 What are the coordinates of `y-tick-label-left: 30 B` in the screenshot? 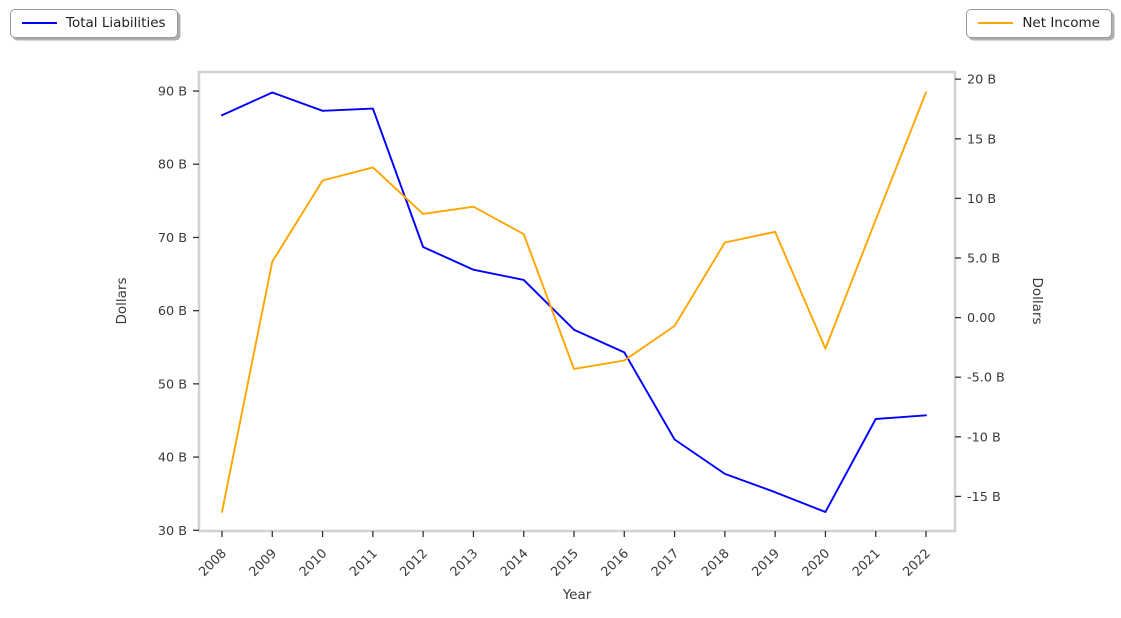 It's located at (172, 531).